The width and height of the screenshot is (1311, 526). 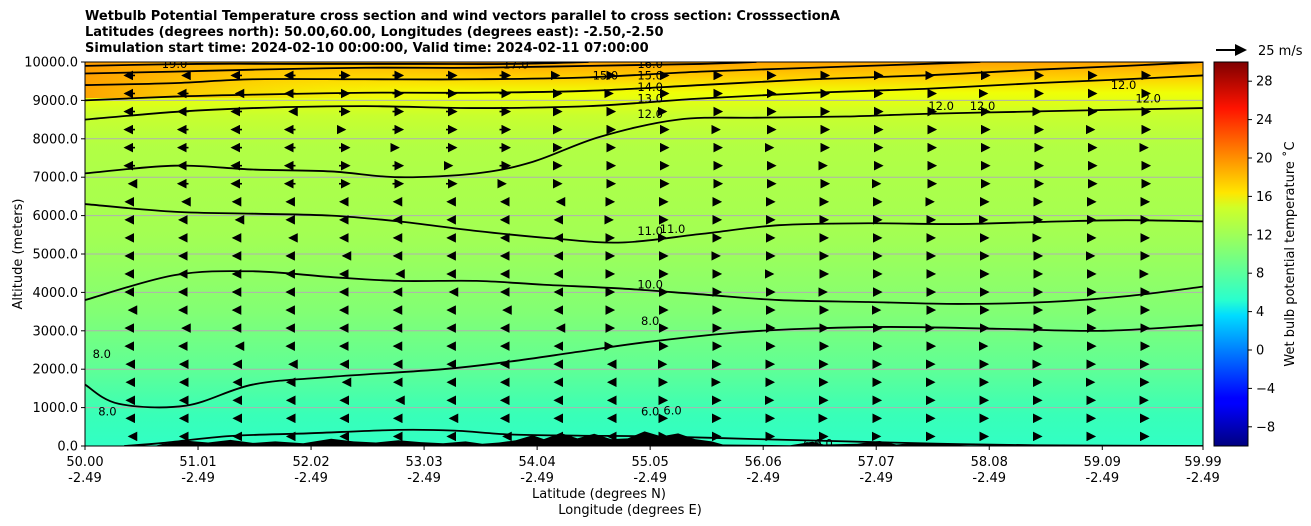 I want to click on y-tick-label: 9000.0, so click(x=56, y=101).